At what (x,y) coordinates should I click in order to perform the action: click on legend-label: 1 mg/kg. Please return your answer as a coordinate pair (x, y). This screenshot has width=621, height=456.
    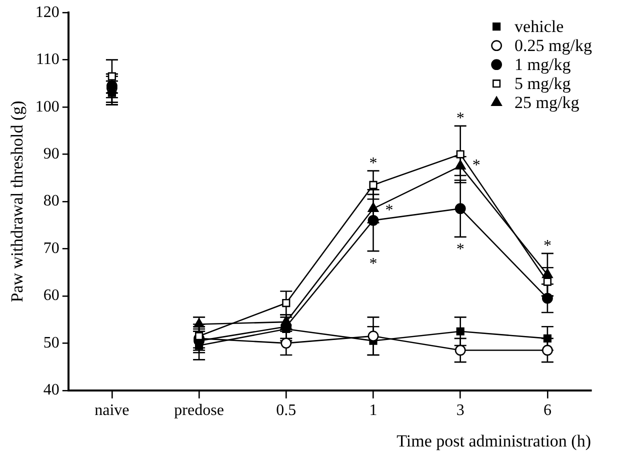
    Looking at the image, I should click on (543, 64).